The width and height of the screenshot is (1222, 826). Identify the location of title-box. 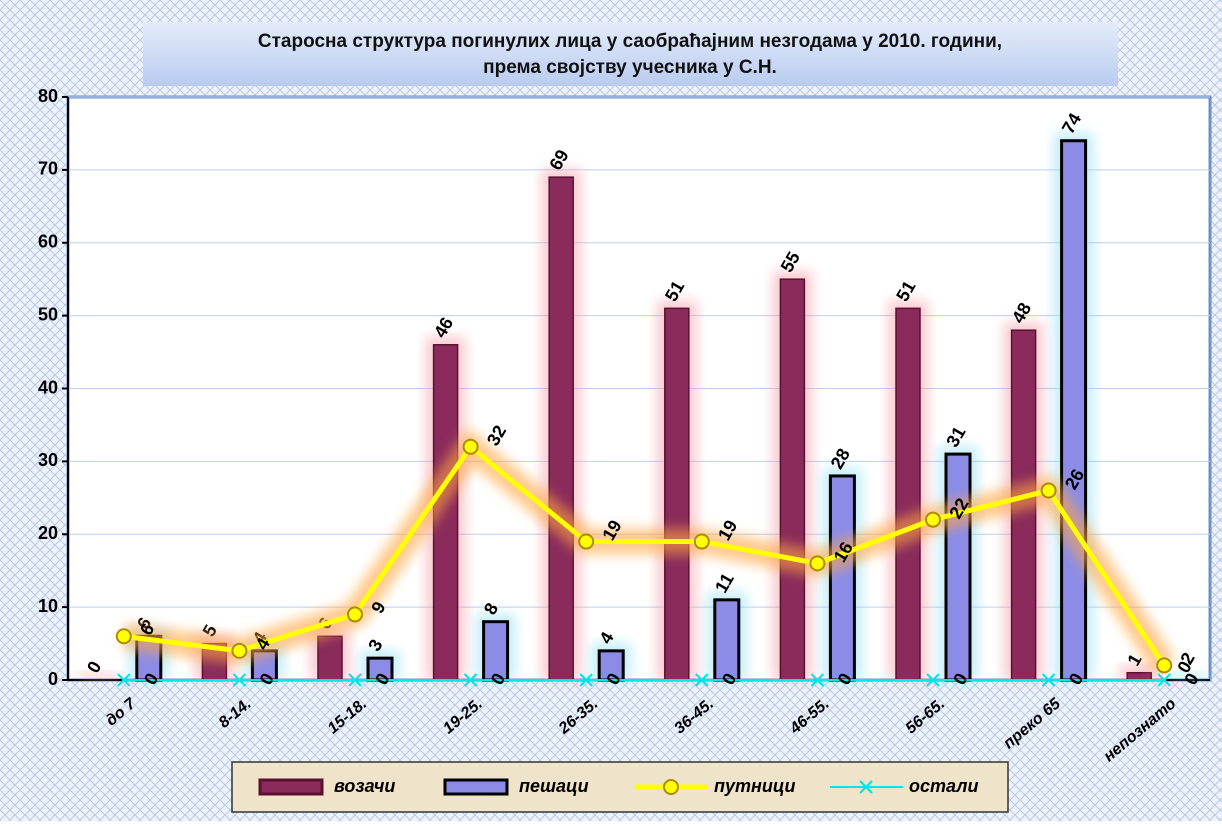
(630, 54).